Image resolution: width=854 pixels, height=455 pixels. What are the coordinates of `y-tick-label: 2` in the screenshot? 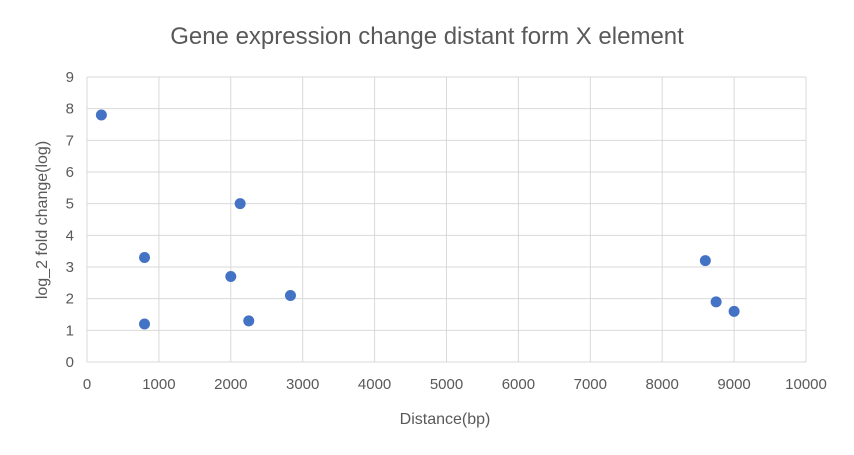 It's located at (70, 299).